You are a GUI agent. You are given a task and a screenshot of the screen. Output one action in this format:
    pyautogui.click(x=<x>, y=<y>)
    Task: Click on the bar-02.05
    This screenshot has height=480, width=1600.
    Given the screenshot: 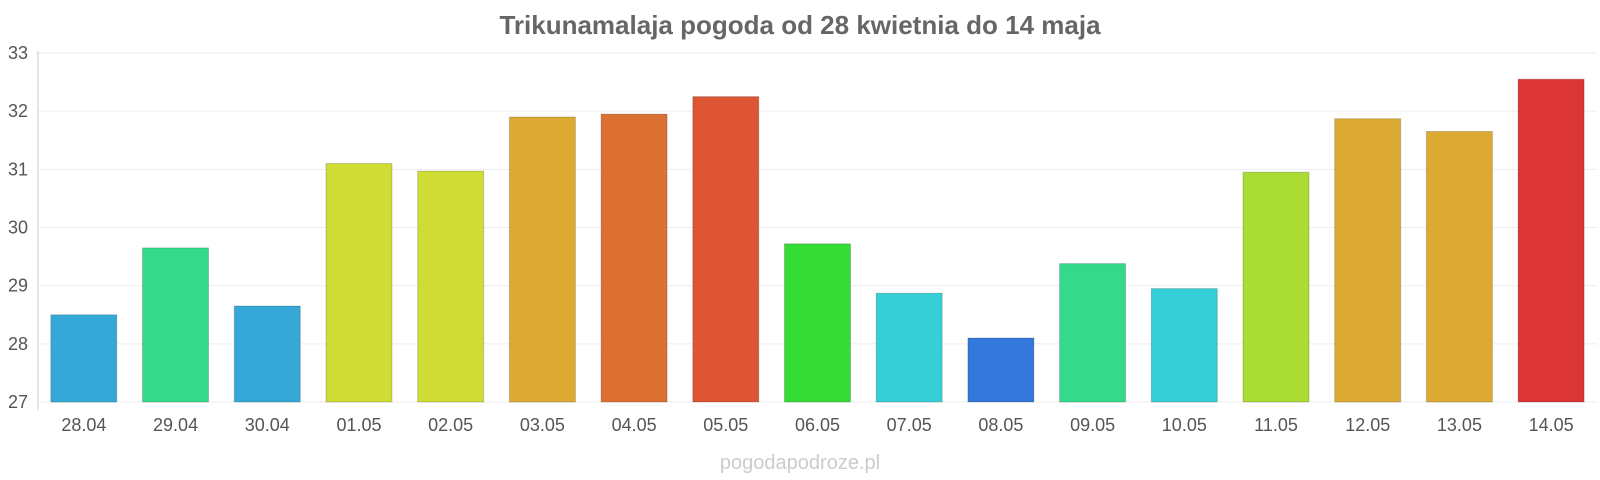 What is the action you would take?
    pyautogui.click(x=451, y=286)
    